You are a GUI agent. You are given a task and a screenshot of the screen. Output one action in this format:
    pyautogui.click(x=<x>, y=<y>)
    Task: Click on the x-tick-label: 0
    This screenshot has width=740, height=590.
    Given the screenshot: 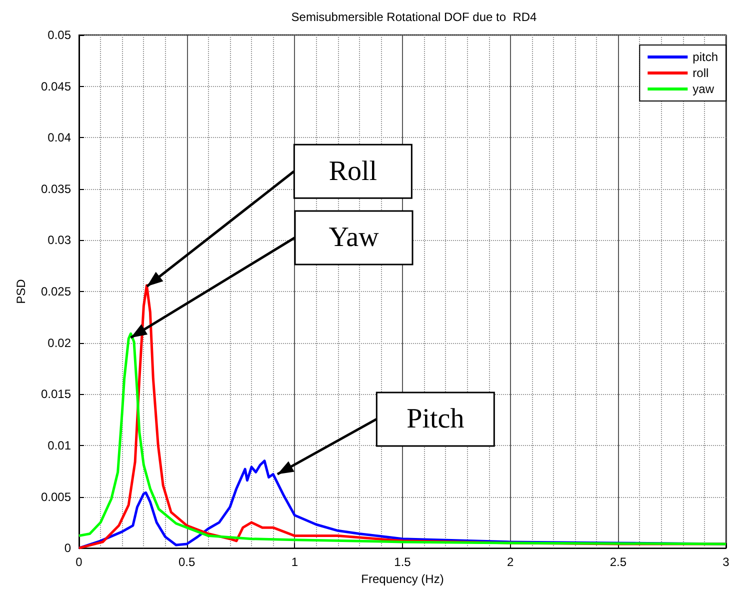 What is the action you would take?
    pyautogui.click(x=79, y=562)
    